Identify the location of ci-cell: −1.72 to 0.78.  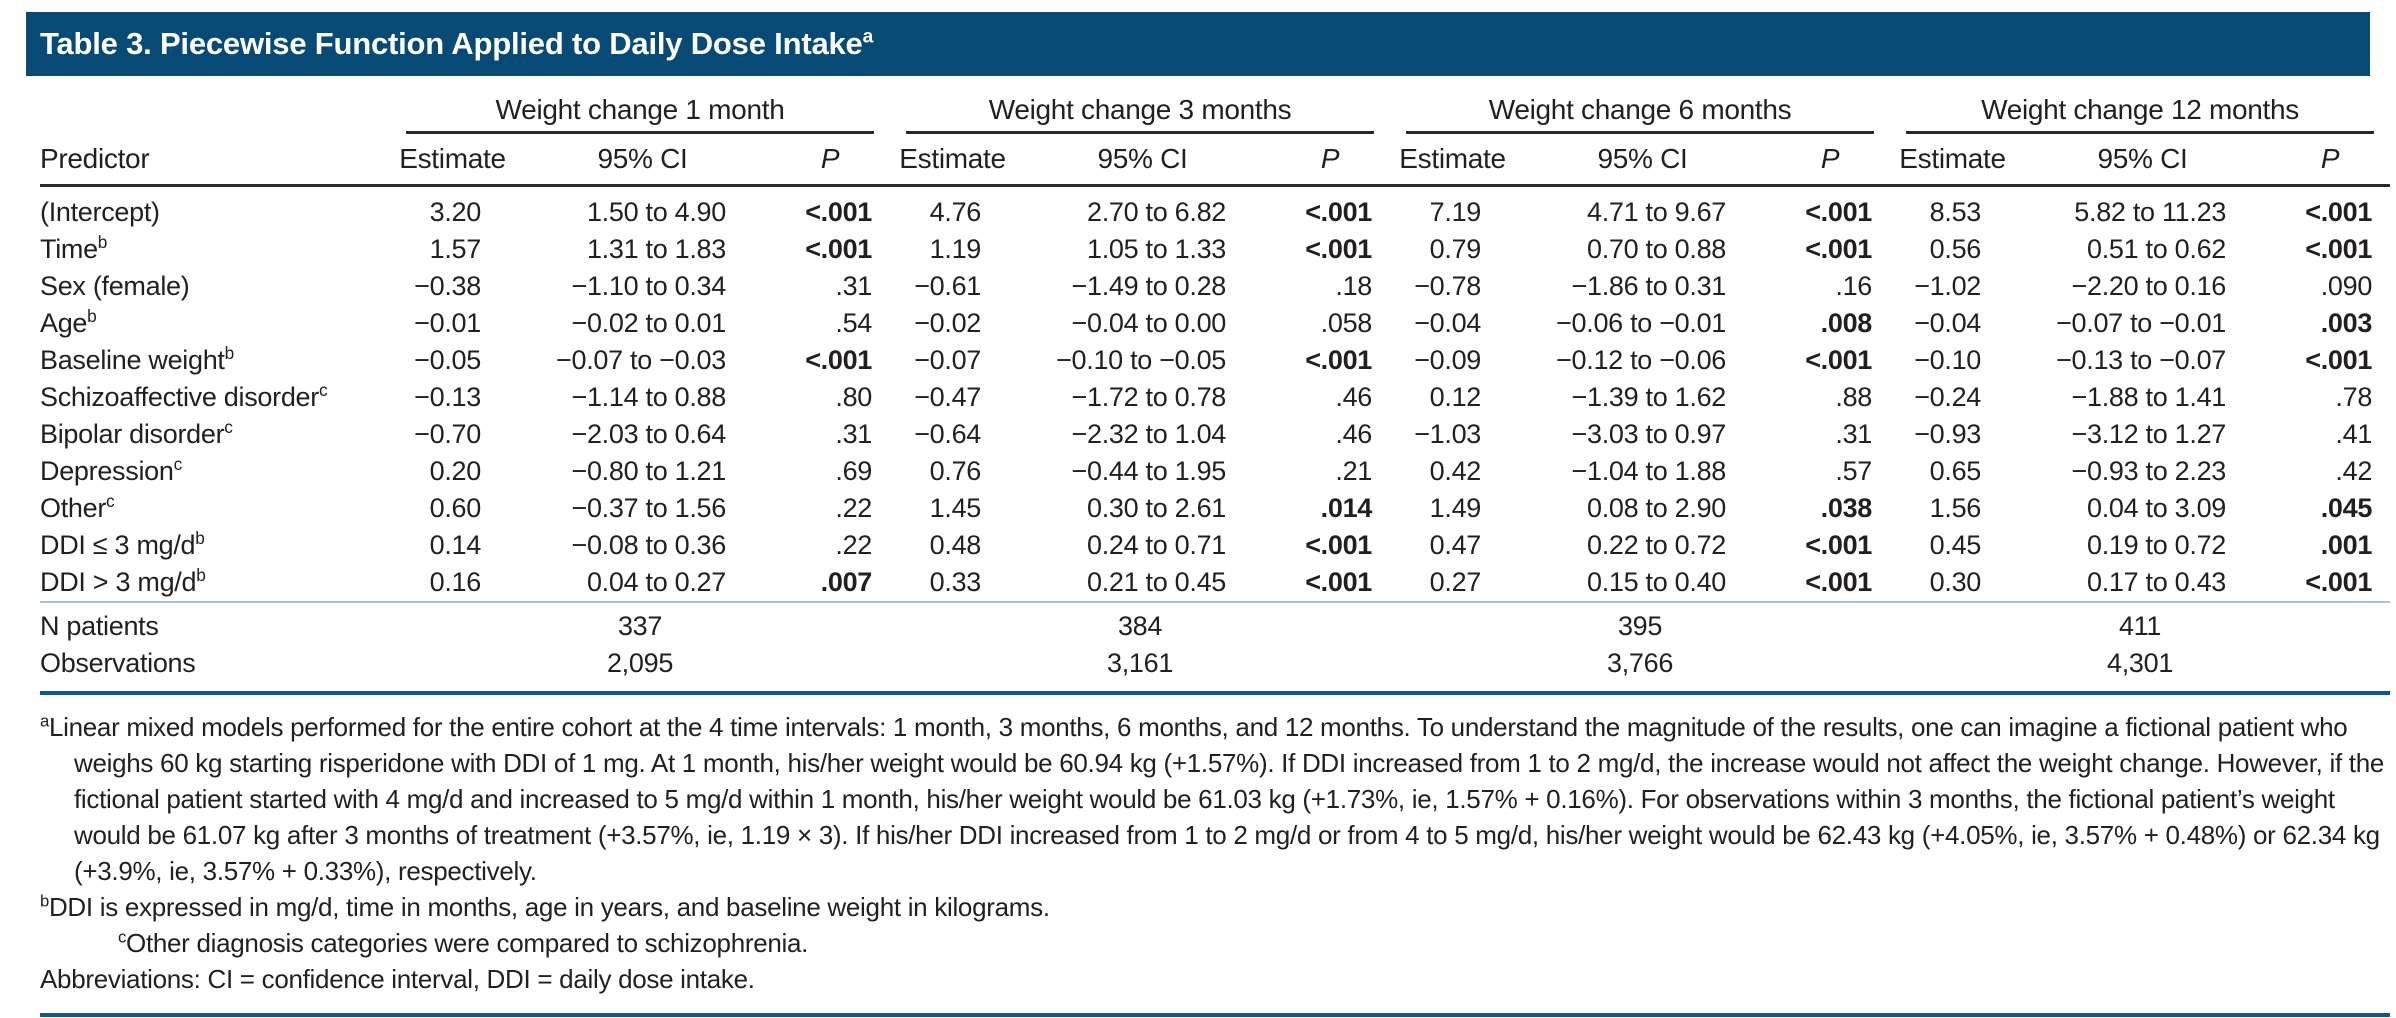
(1149, 397).